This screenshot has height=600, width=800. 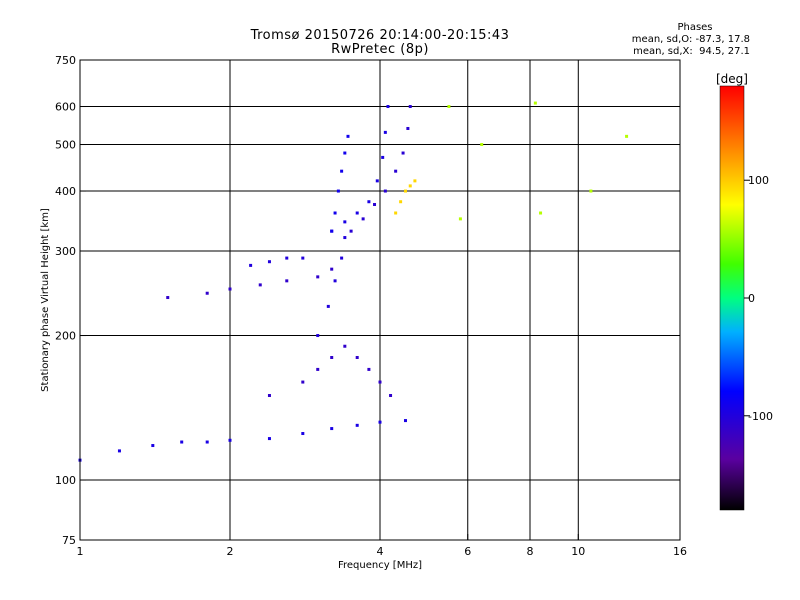 What do you see at coordinates (80, 551) in the screenshot?
I see `x-tick-label: 1` at bounding box center [80, 551].